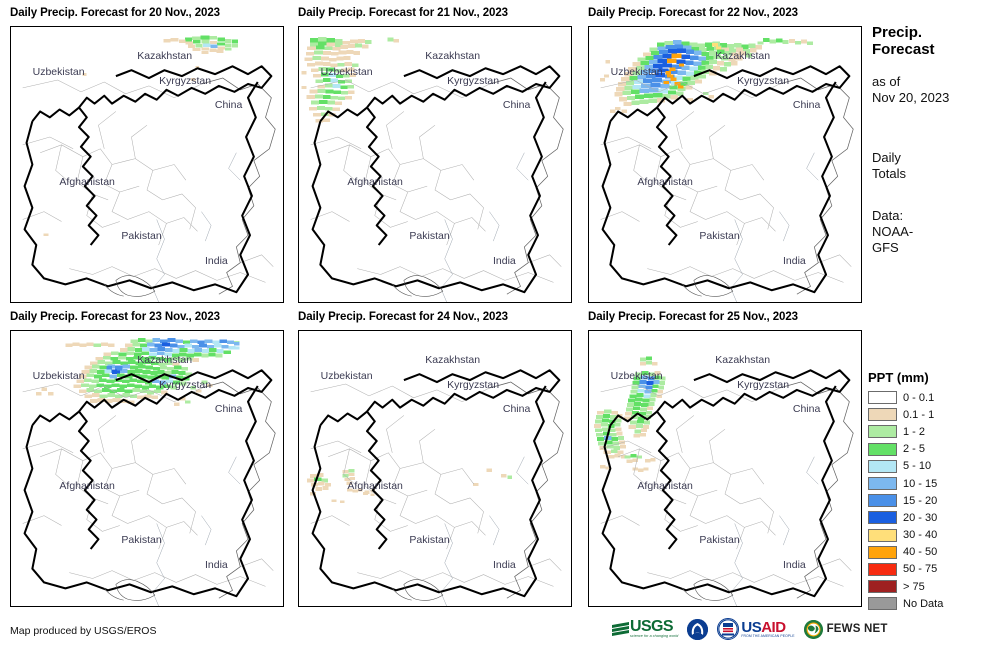  I want to click on forecast-panel-1: Daily Precip. Forecast for 20 Nov., 2023, so click(115, 13).